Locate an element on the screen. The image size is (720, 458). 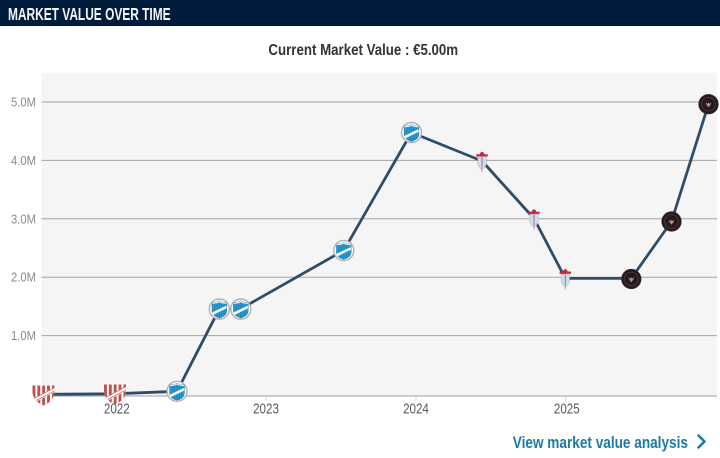
svg-text: 2024 is located at coordinates (416, 408).